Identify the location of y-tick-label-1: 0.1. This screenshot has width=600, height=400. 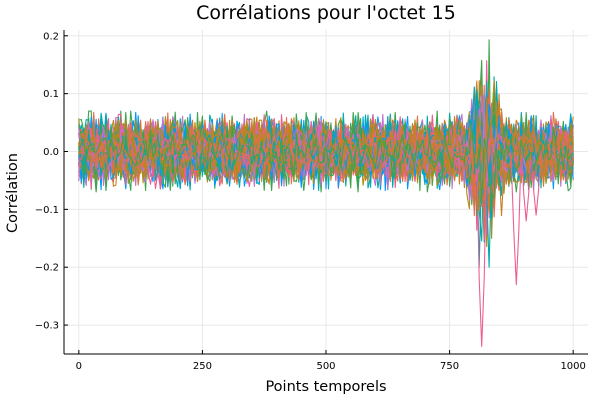
(51, 94).